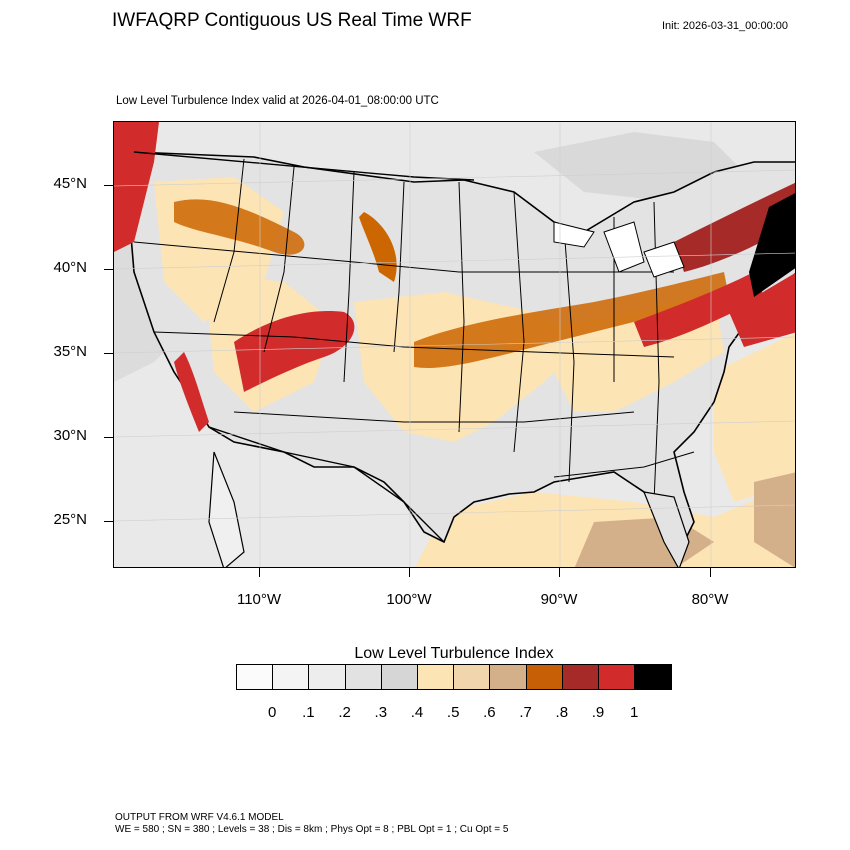  What do you see at coordinates (489, 712) in the screenshot?
I see `colorbar-tick-label: .6` at bounding box center [489, 712].